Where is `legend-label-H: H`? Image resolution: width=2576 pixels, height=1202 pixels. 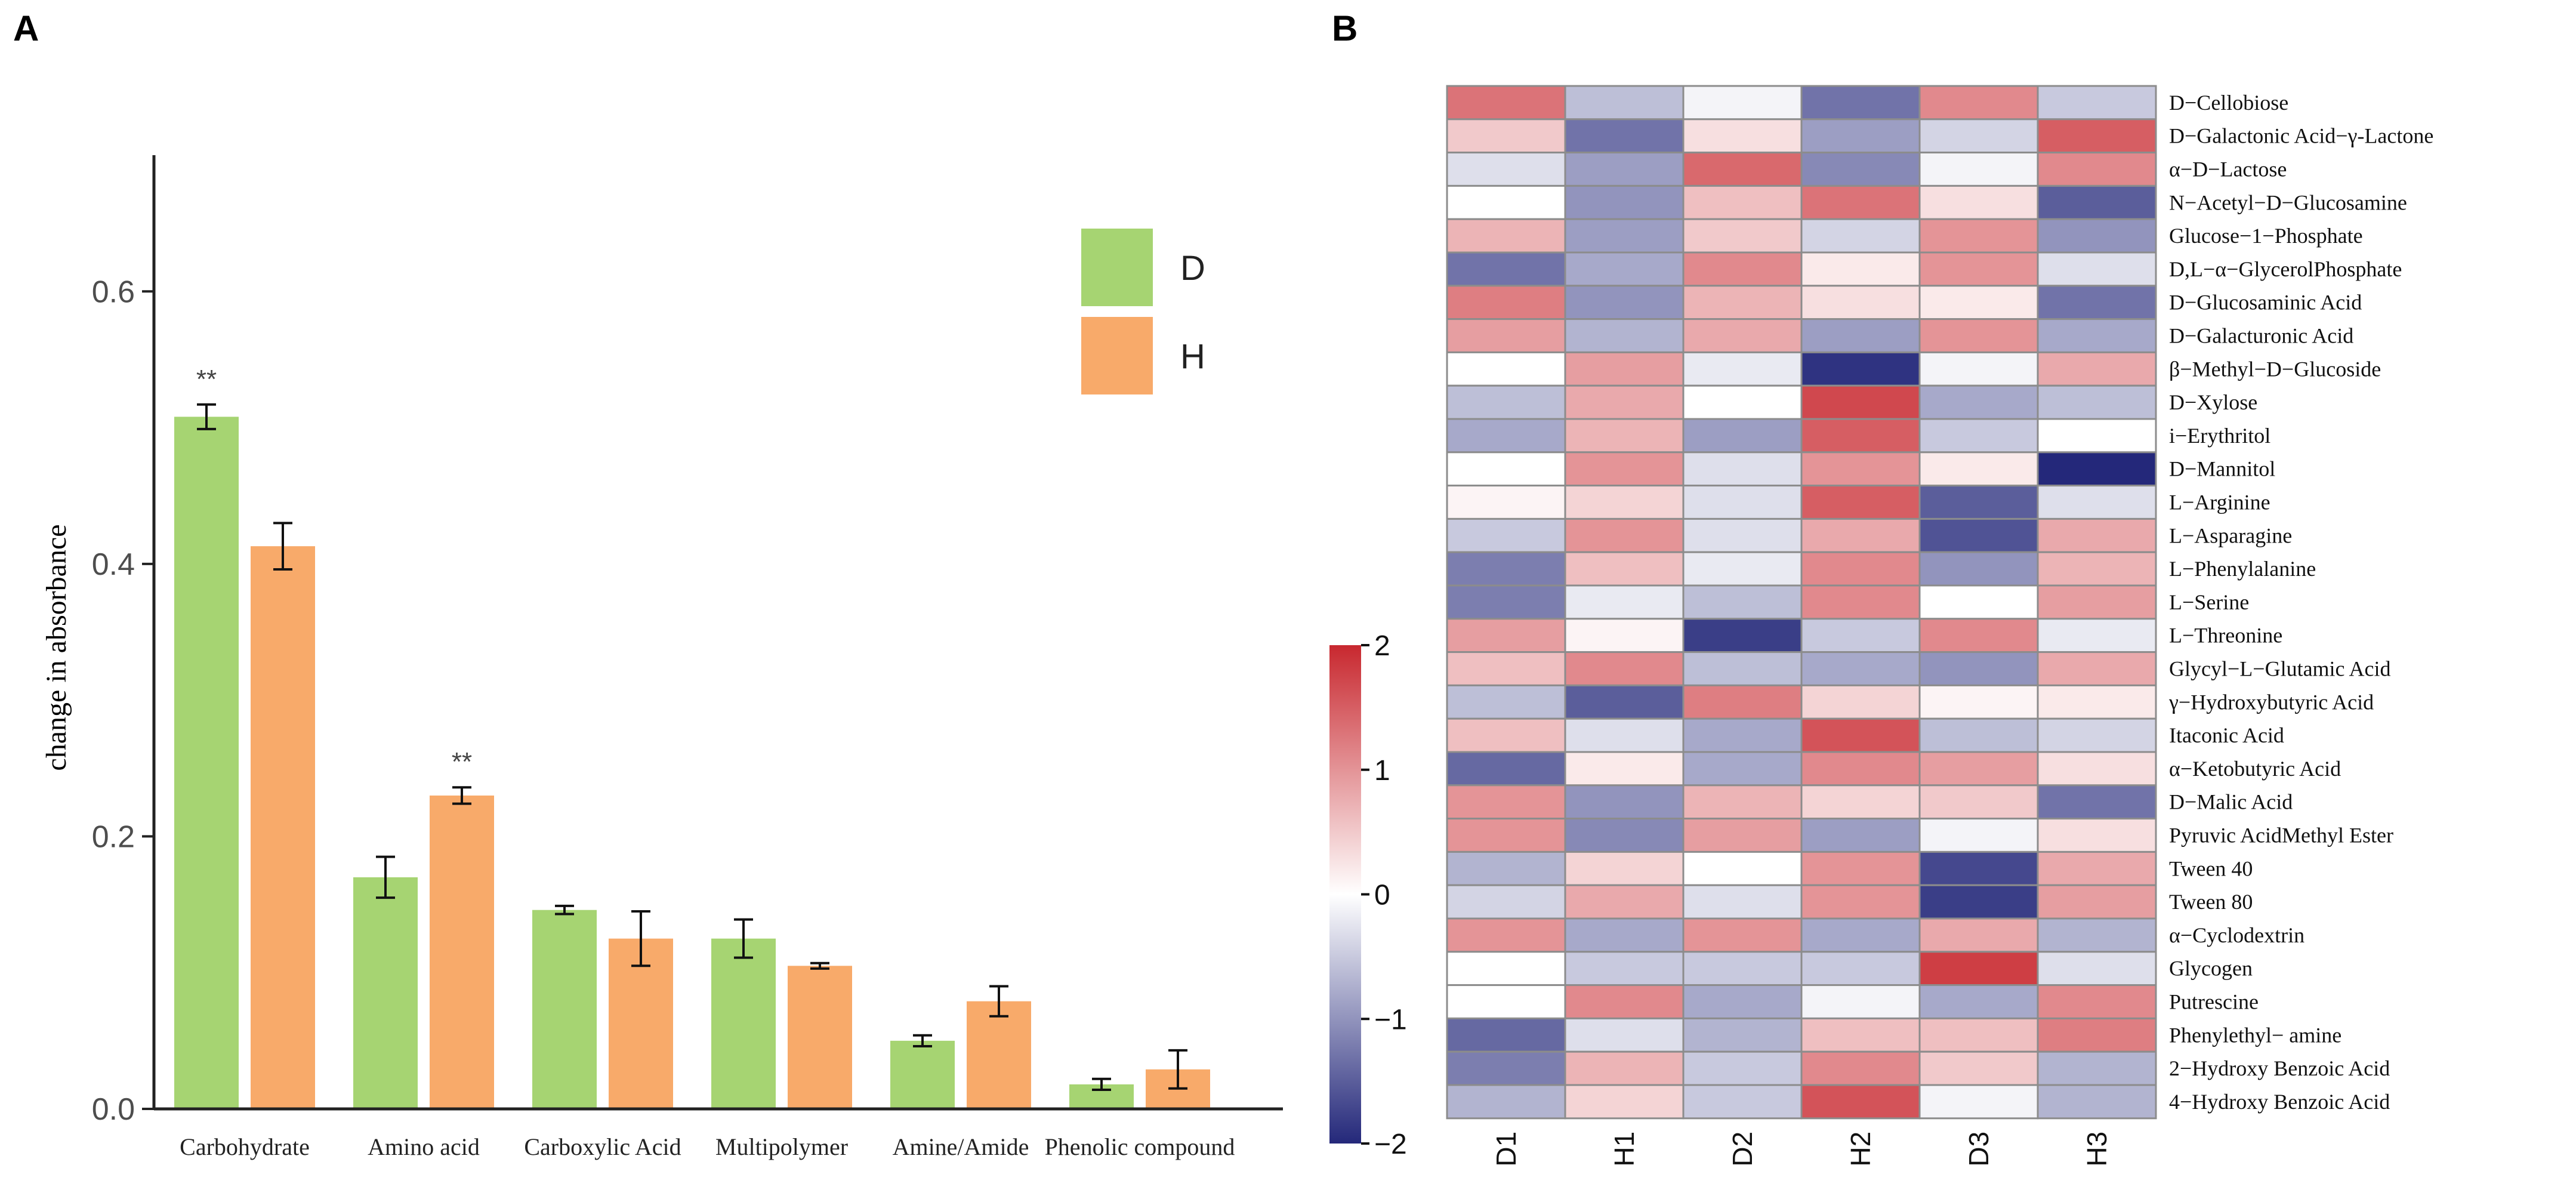
legend-label-H: H is located at coordinates (1192, 356).